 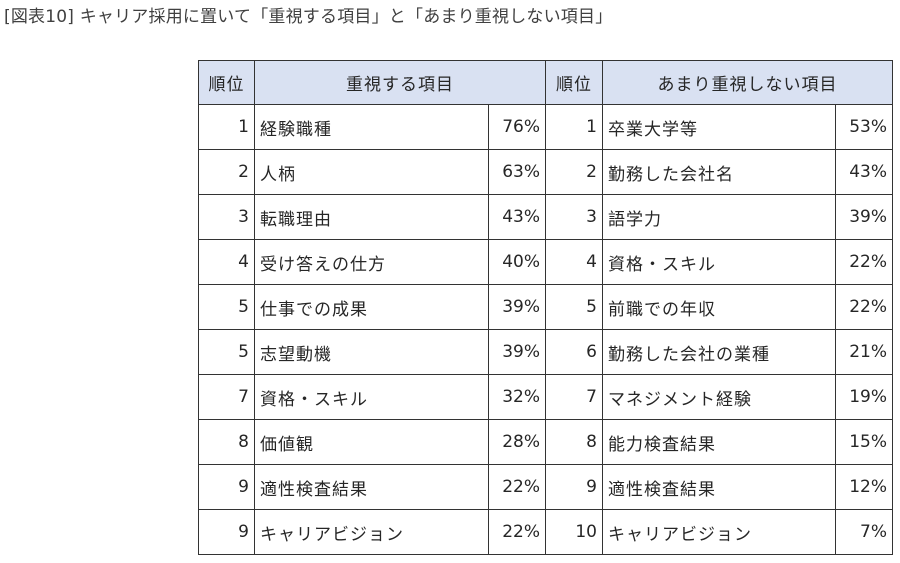 I want to click on right-item-cell: 卒業大学等, so click(x=719, y=127).